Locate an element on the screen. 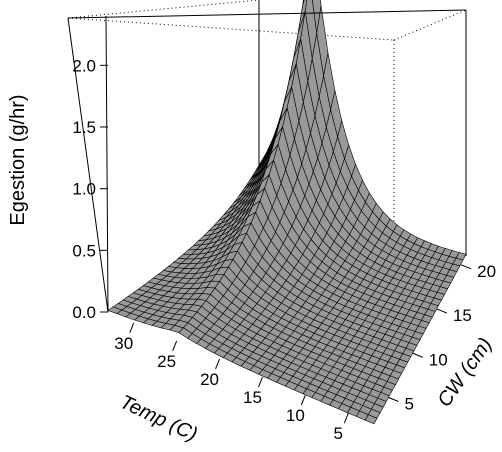  y-tick-label: 20 is located at coordinates (486, 271).